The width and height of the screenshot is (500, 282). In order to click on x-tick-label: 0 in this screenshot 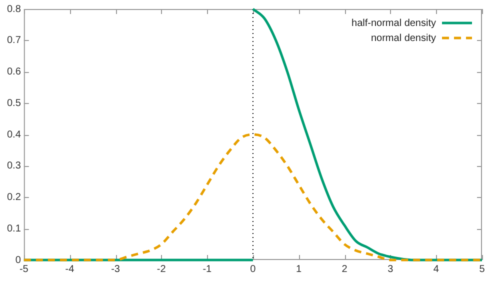, I will do `click(253, 269)`.